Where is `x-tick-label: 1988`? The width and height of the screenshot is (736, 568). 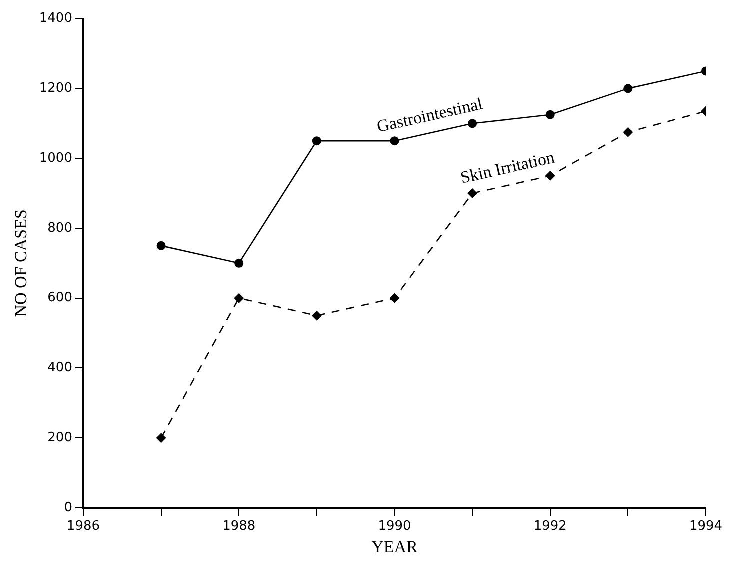
x-tick-label: 1988 is located at coordinates (239, 526).